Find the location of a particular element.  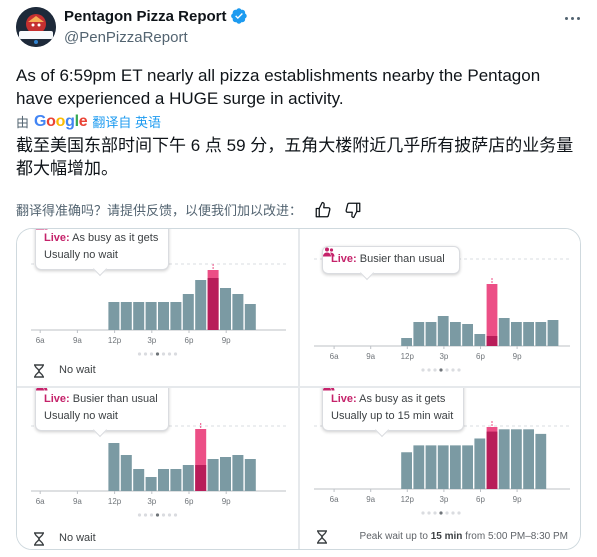

thumbs-down-icon is located at coordinates (353, 210).